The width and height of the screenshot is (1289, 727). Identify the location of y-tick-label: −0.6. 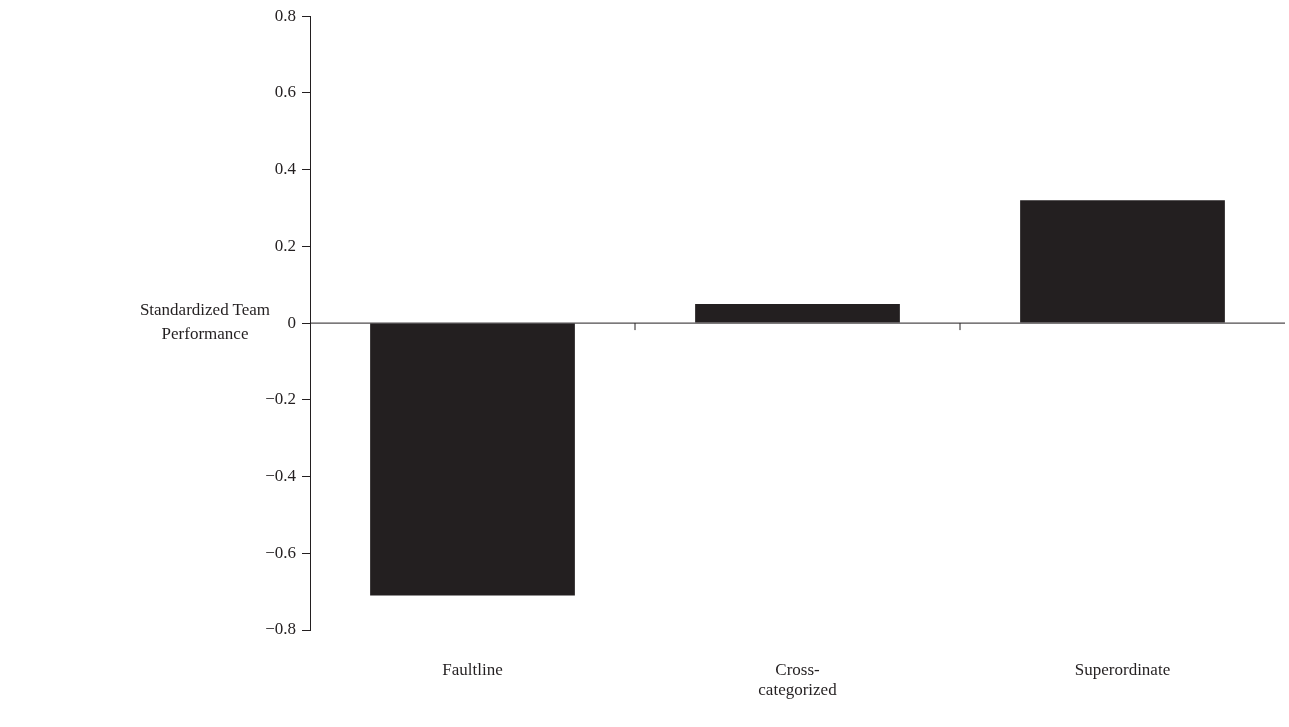
(280, 552).